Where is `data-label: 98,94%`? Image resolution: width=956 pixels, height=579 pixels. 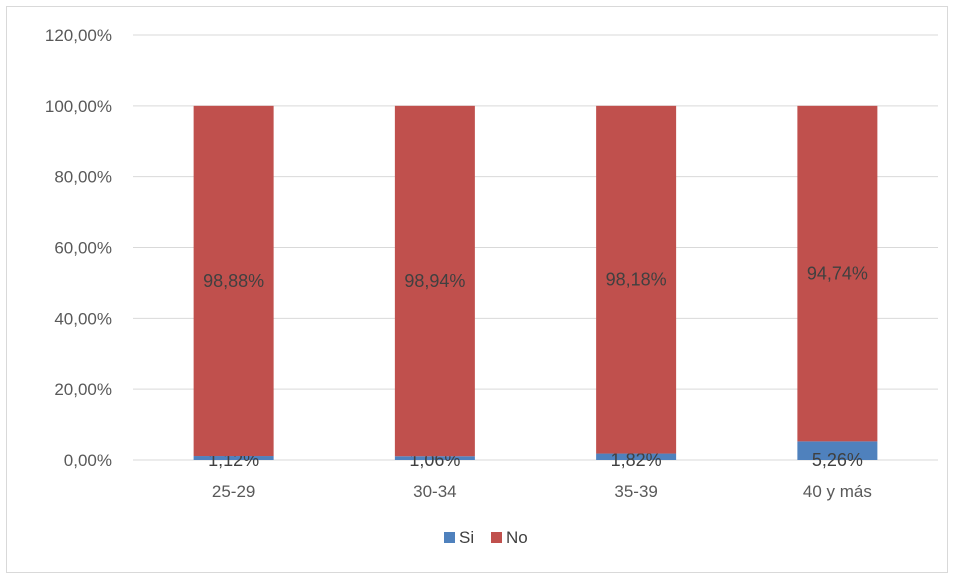
data-label: 98,94% is located at coordinates (434, 281).